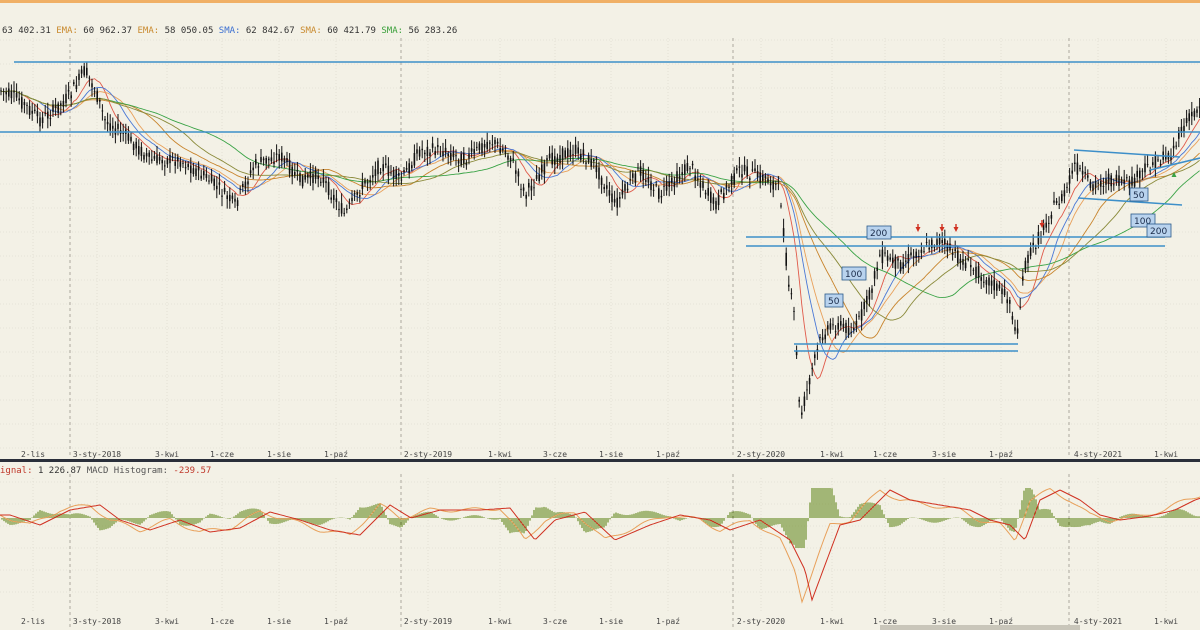  I want to click on down-arrow-icon, so click(956, 228).